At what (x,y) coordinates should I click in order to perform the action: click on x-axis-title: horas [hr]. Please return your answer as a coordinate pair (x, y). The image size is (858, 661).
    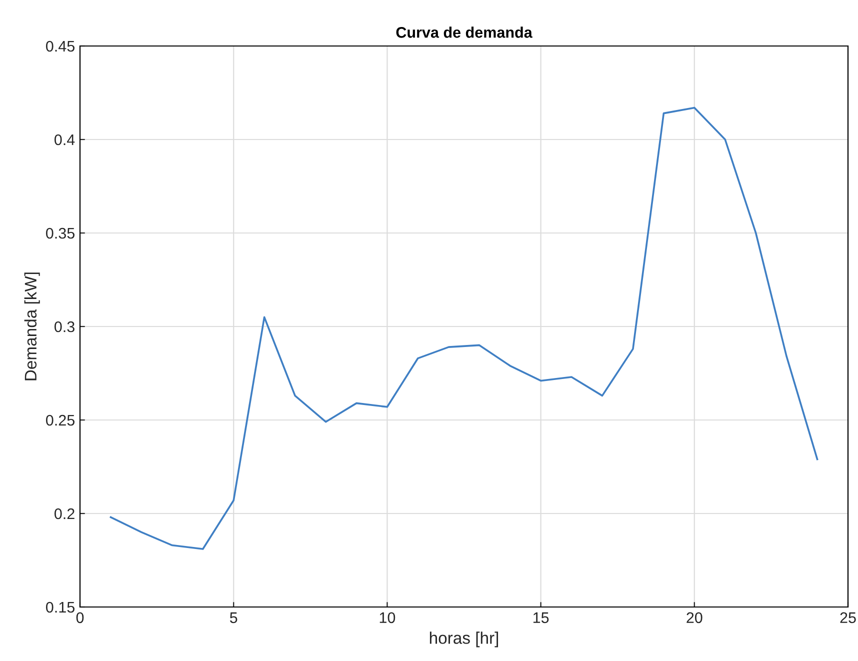
    Looking at the image, I should click on (464, 640).